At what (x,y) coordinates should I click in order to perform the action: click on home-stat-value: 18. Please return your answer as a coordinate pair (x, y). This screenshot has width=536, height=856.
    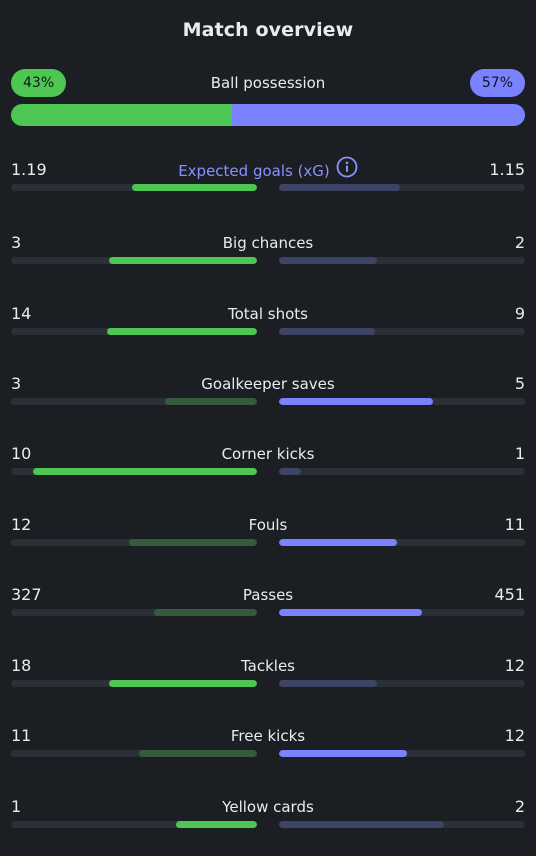
    Looking at the image, I should click on (21, 665).